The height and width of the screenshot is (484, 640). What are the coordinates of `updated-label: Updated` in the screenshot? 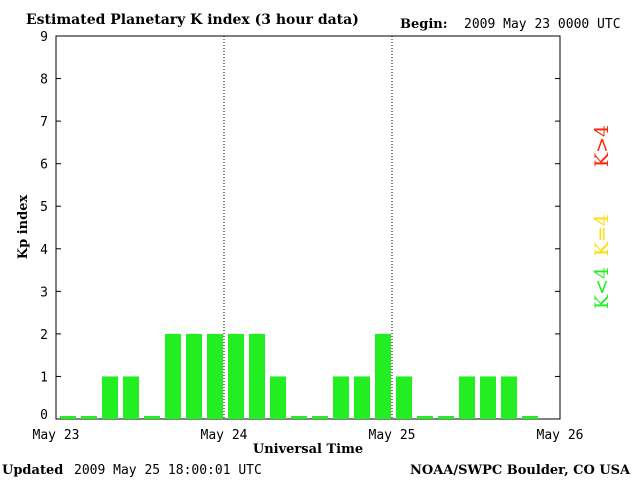 It's located at (32, 470).